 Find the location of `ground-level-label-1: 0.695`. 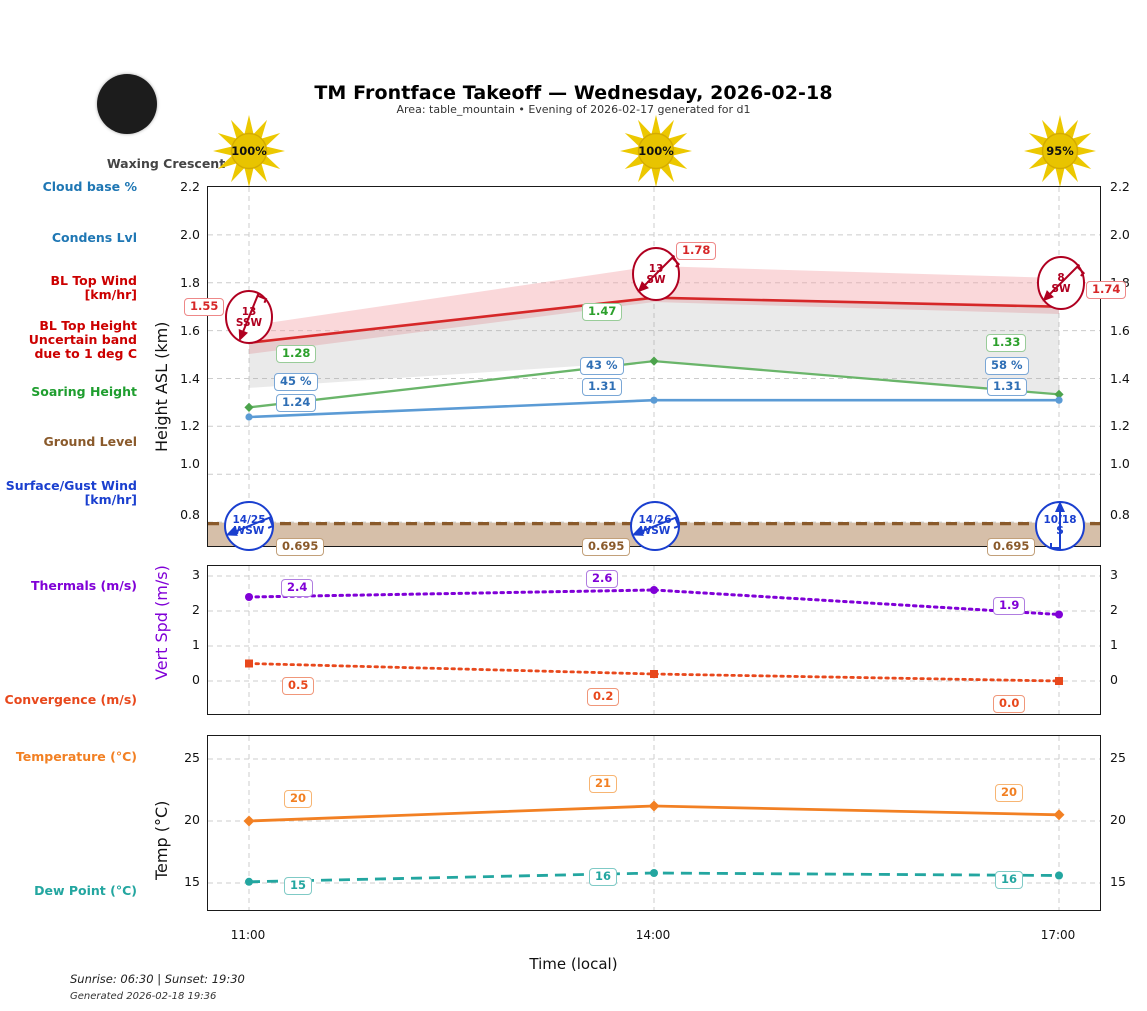

ground-level-label-1: 0.695 is located at coordinates (300, 547).